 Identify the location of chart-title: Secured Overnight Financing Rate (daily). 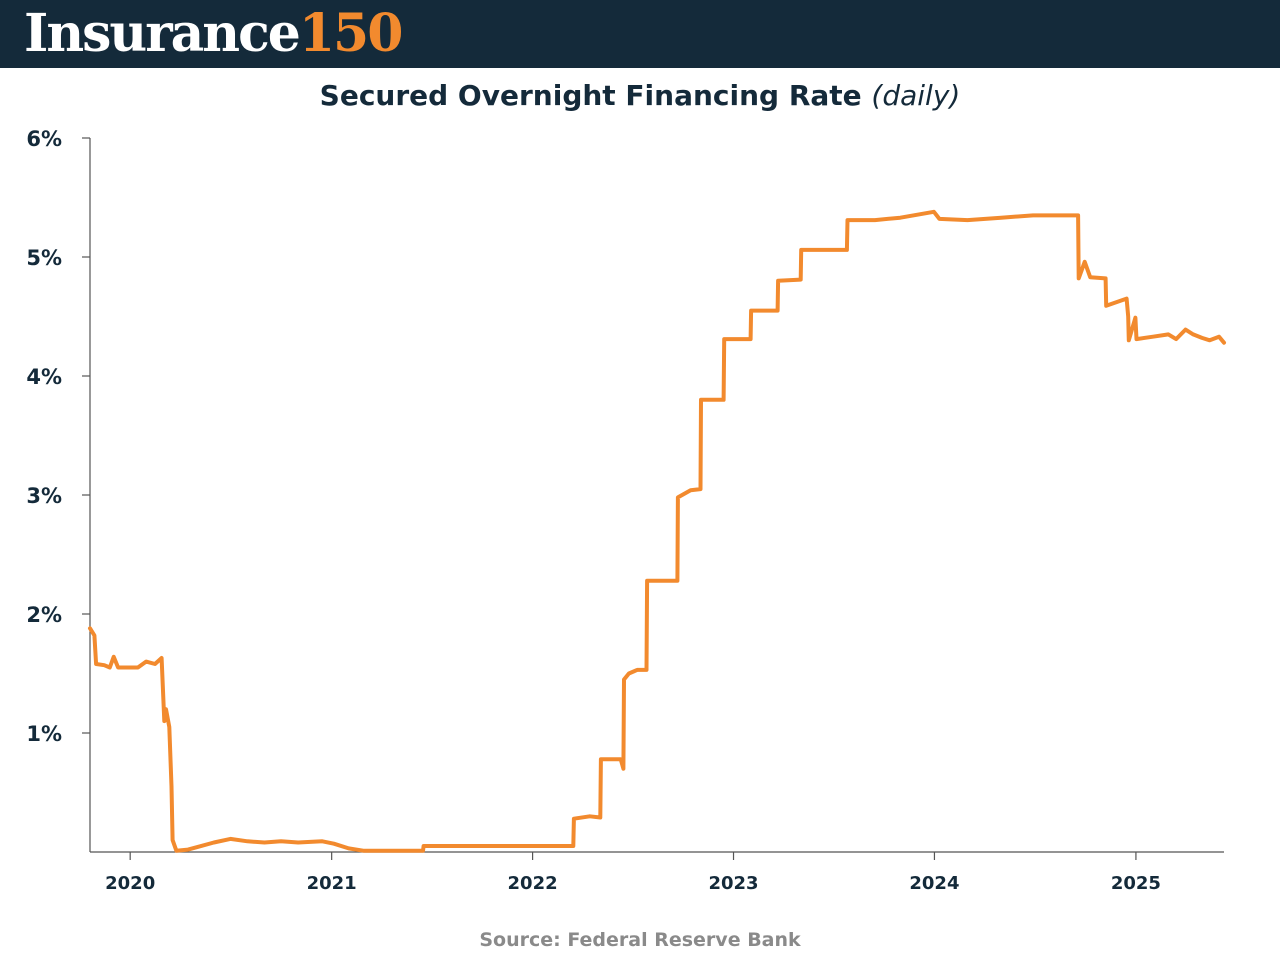
(640, 96).